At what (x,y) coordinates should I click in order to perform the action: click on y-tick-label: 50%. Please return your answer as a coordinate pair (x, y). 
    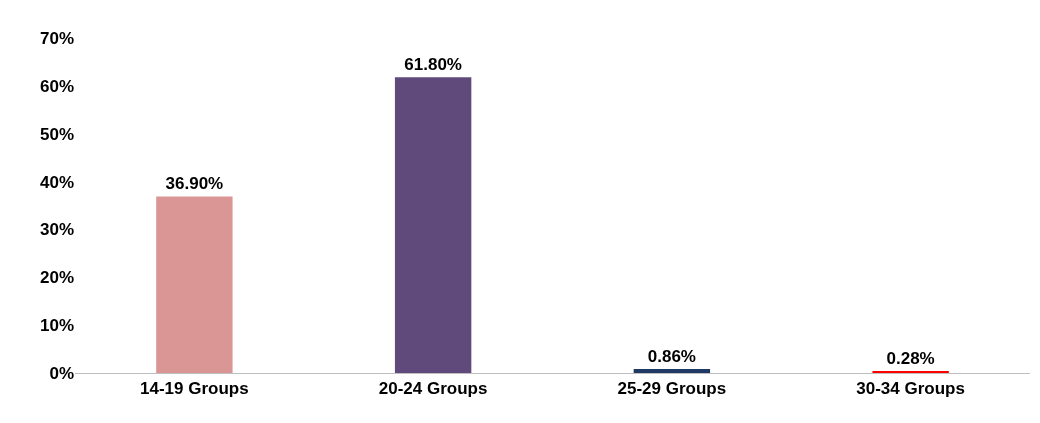
    Looking at the image, I should click on (56, 134).